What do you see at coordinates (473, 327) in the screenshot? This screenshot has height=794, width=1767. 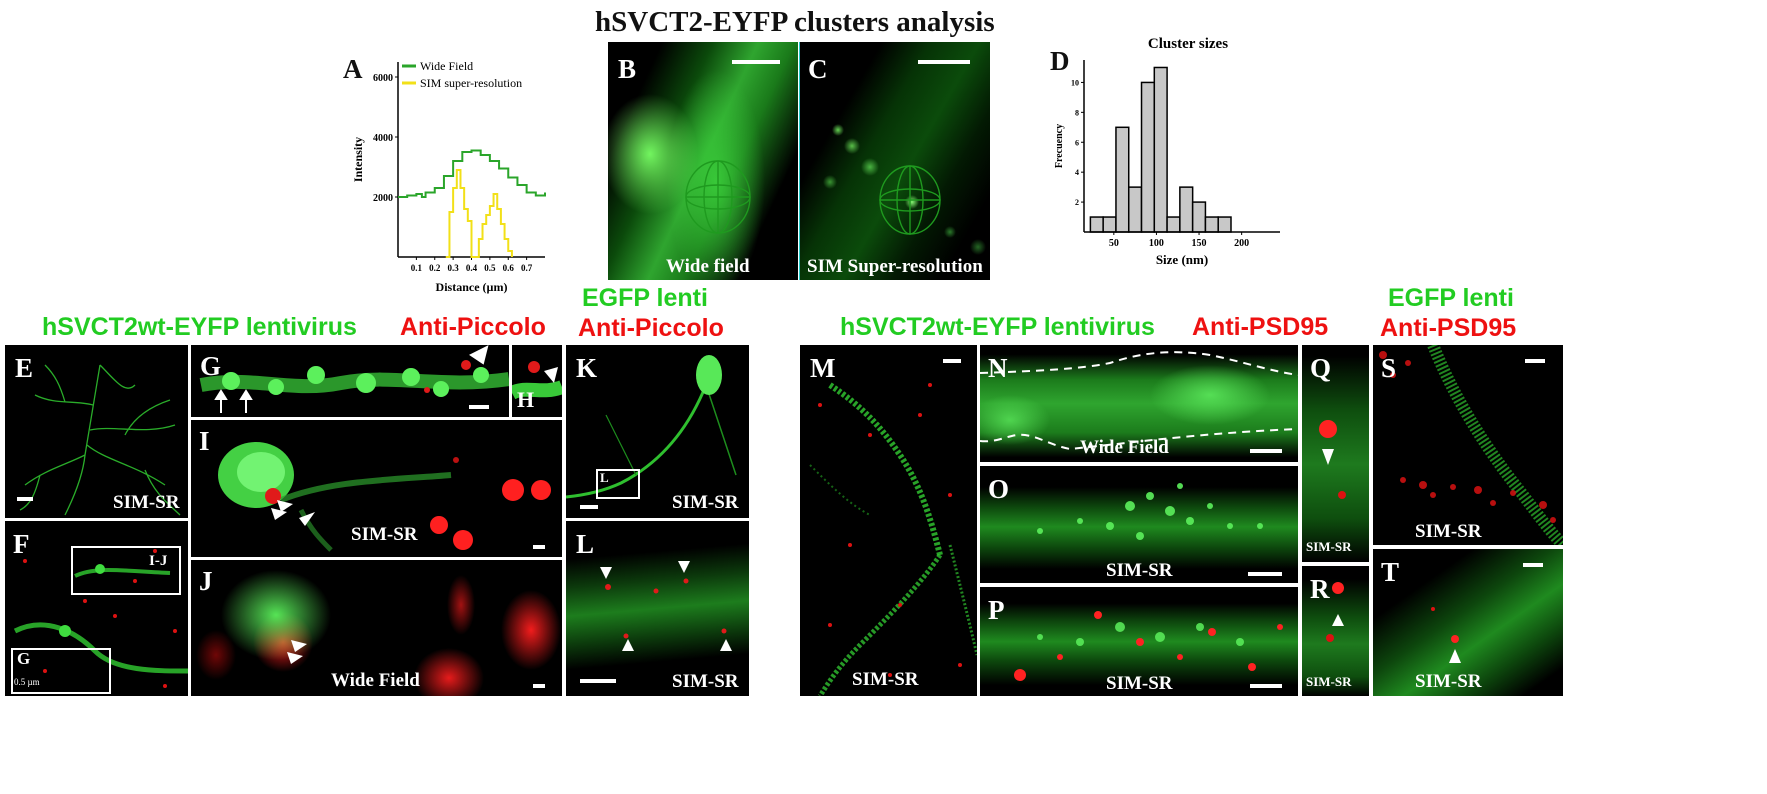 I see `heading-left-red: Anti-Piccolo` at bounding box center [473, 327].